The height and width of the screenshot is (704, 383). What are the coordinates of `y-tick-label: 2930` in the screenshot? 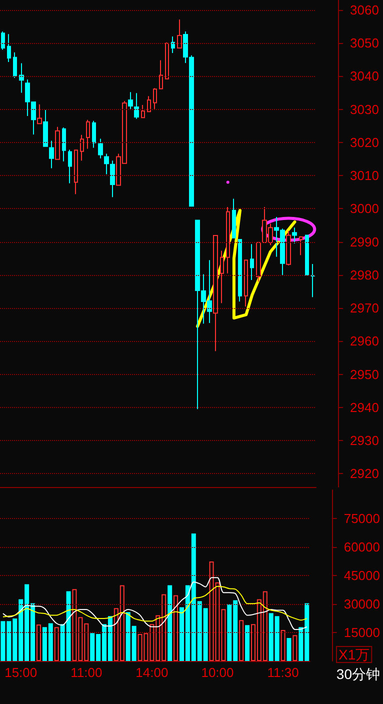 It's located at (364, 440).